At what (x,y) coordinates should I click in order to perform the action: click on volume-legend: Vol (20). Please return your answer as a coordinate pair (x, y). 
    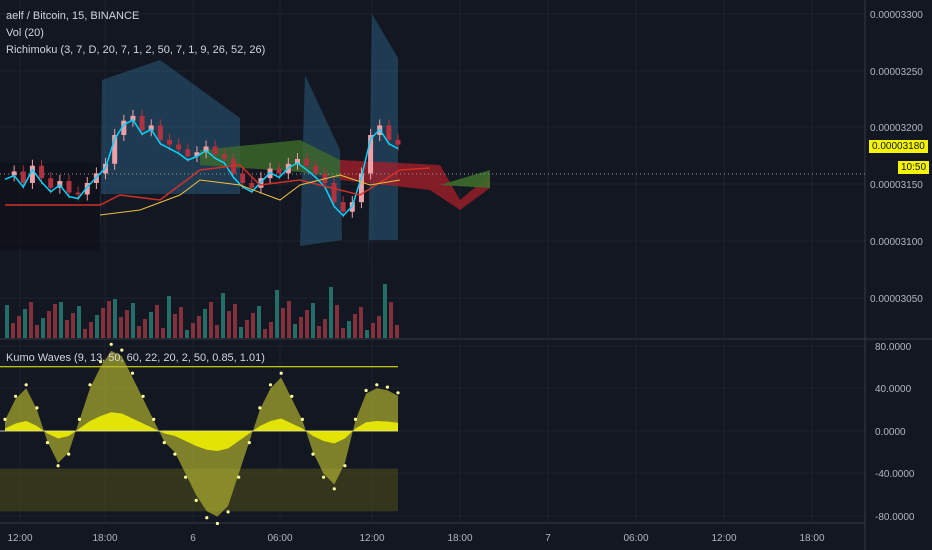
    Looking at the image, I should click on (25, 33).